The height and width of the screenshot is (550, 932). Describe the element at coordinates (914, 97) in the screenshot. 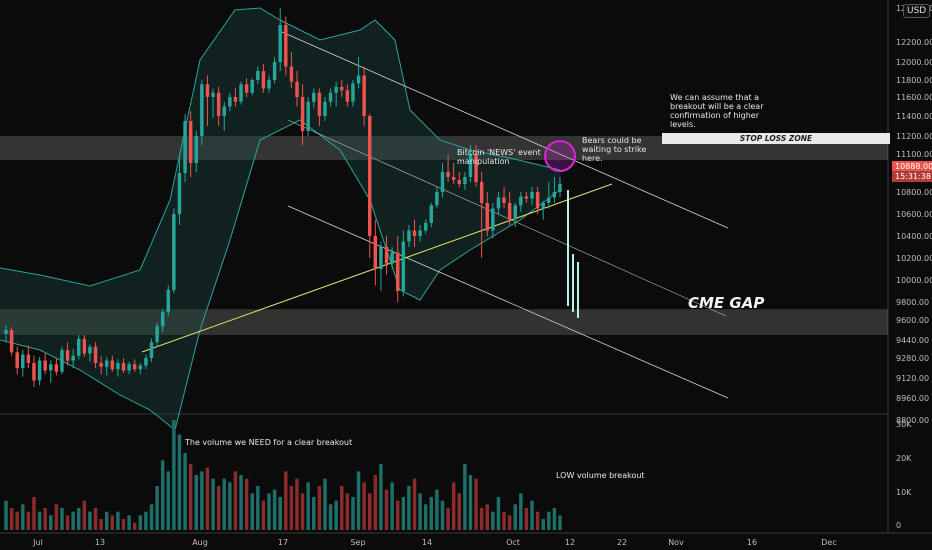

I see `price-tick-label: 11600.00` at that location.